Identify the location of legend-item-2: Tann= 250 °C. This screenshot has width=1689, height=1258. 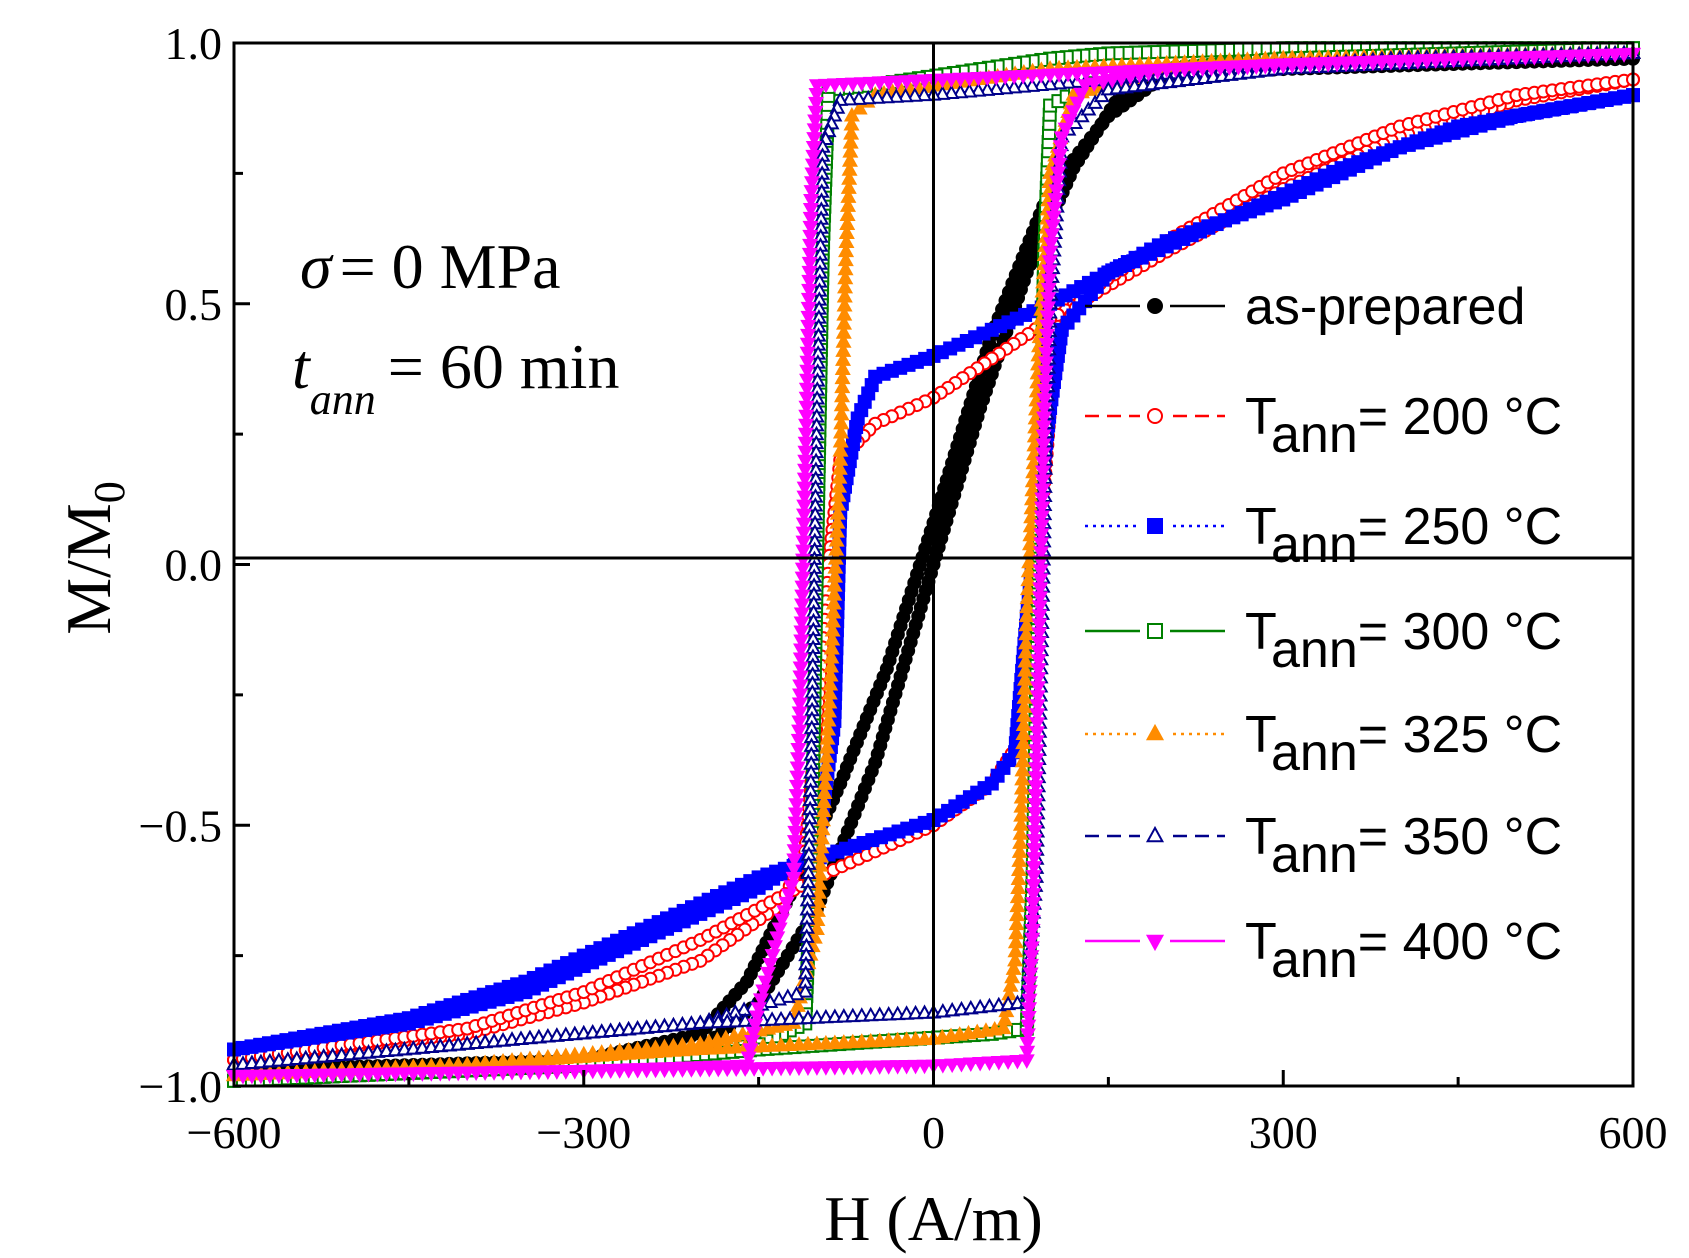
(1323, 536).